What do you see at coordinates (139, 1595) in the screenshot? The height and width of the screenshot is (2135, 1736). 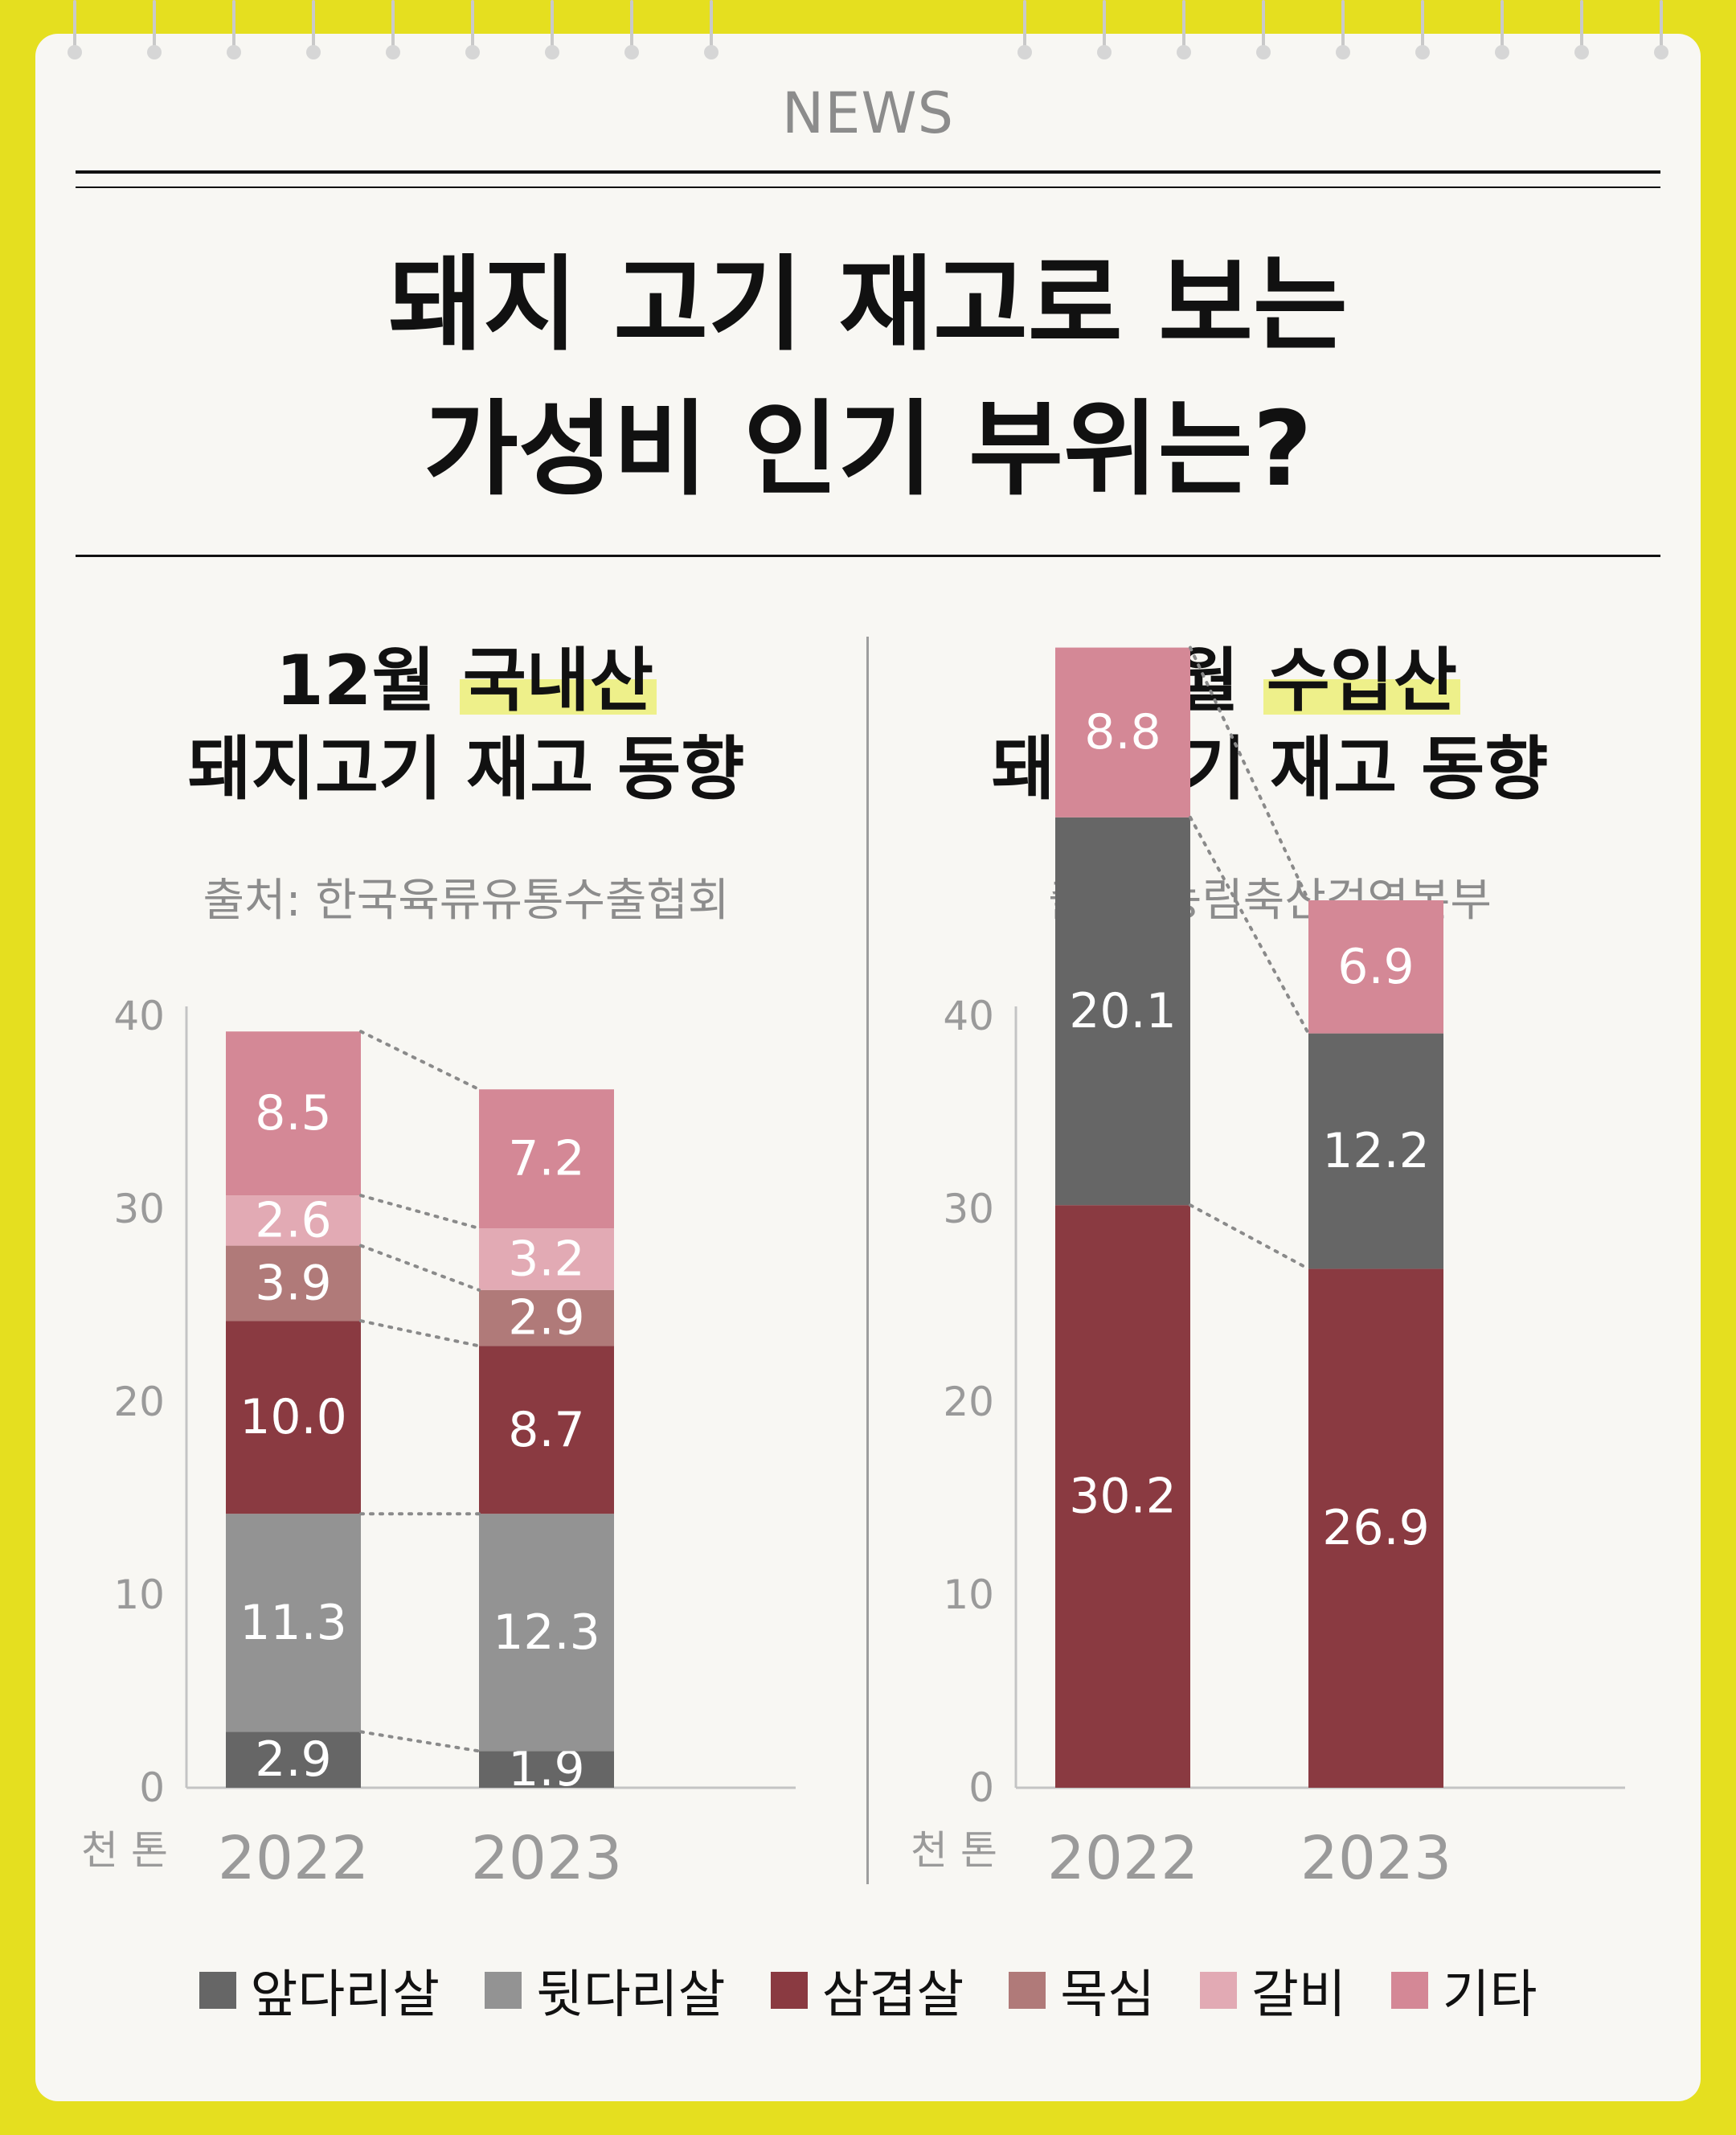 I see `y-tick-label: 10` at bounding box center [139, 1595].